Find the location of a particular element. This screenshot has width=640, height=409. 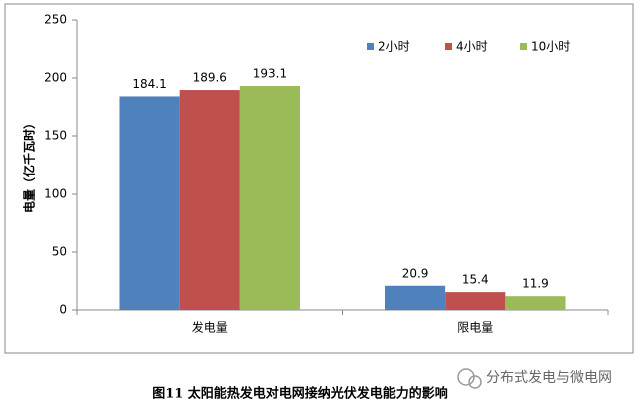

caption: 图11 太阳能热发电对电网接纳光伏发电能力的影响 is located at coordinates (300, 394).